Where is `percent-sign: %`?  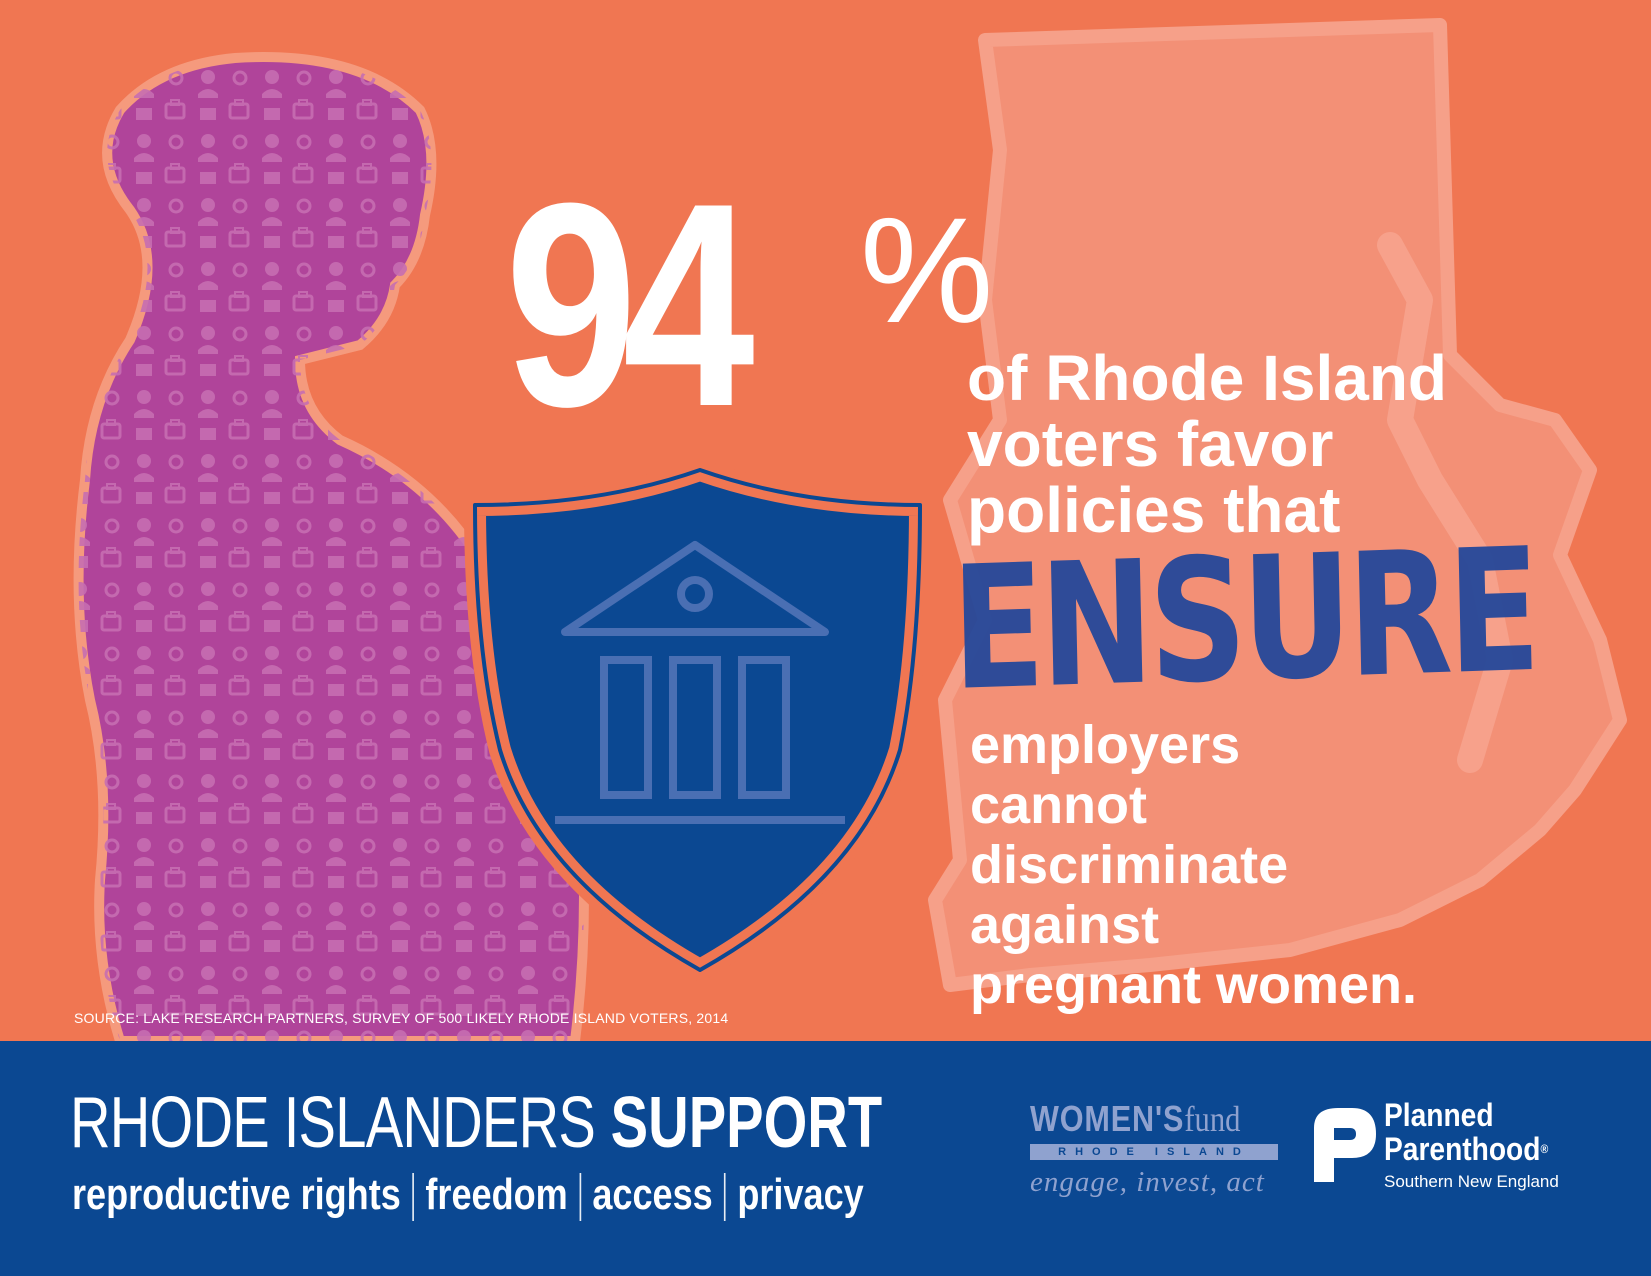 percent-sign: % is located at coordinates (927, 270).